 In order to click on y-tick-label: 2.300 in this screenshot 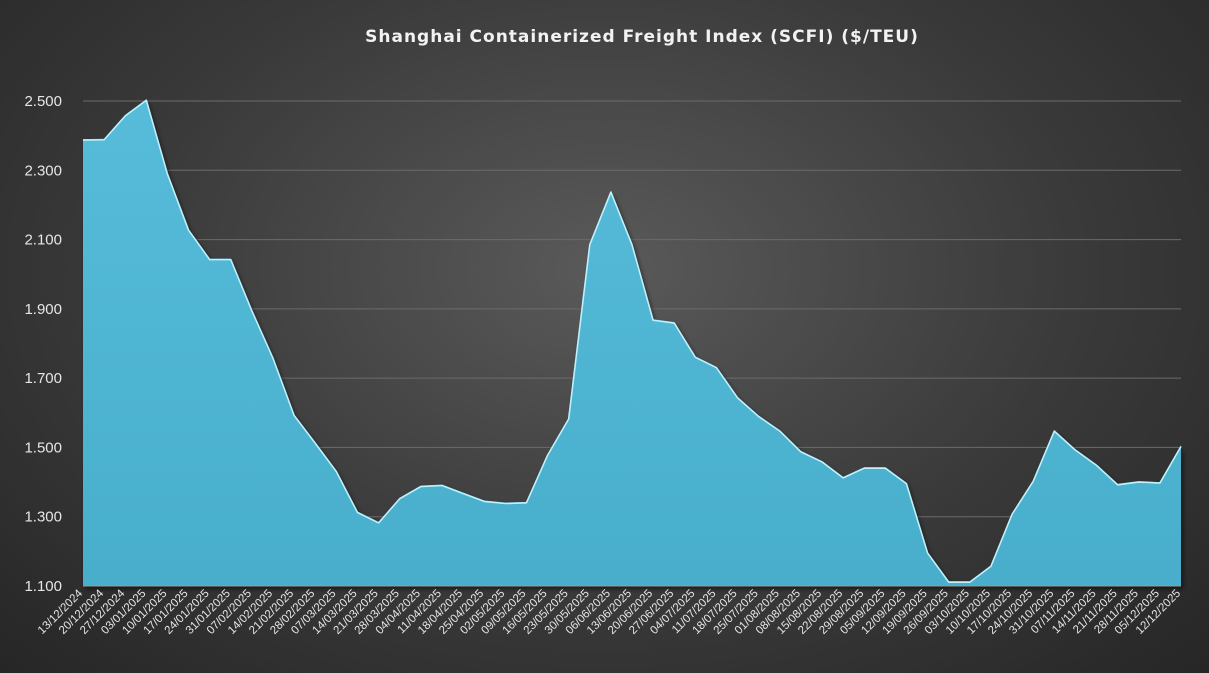, I will do `click(43, 170)`.